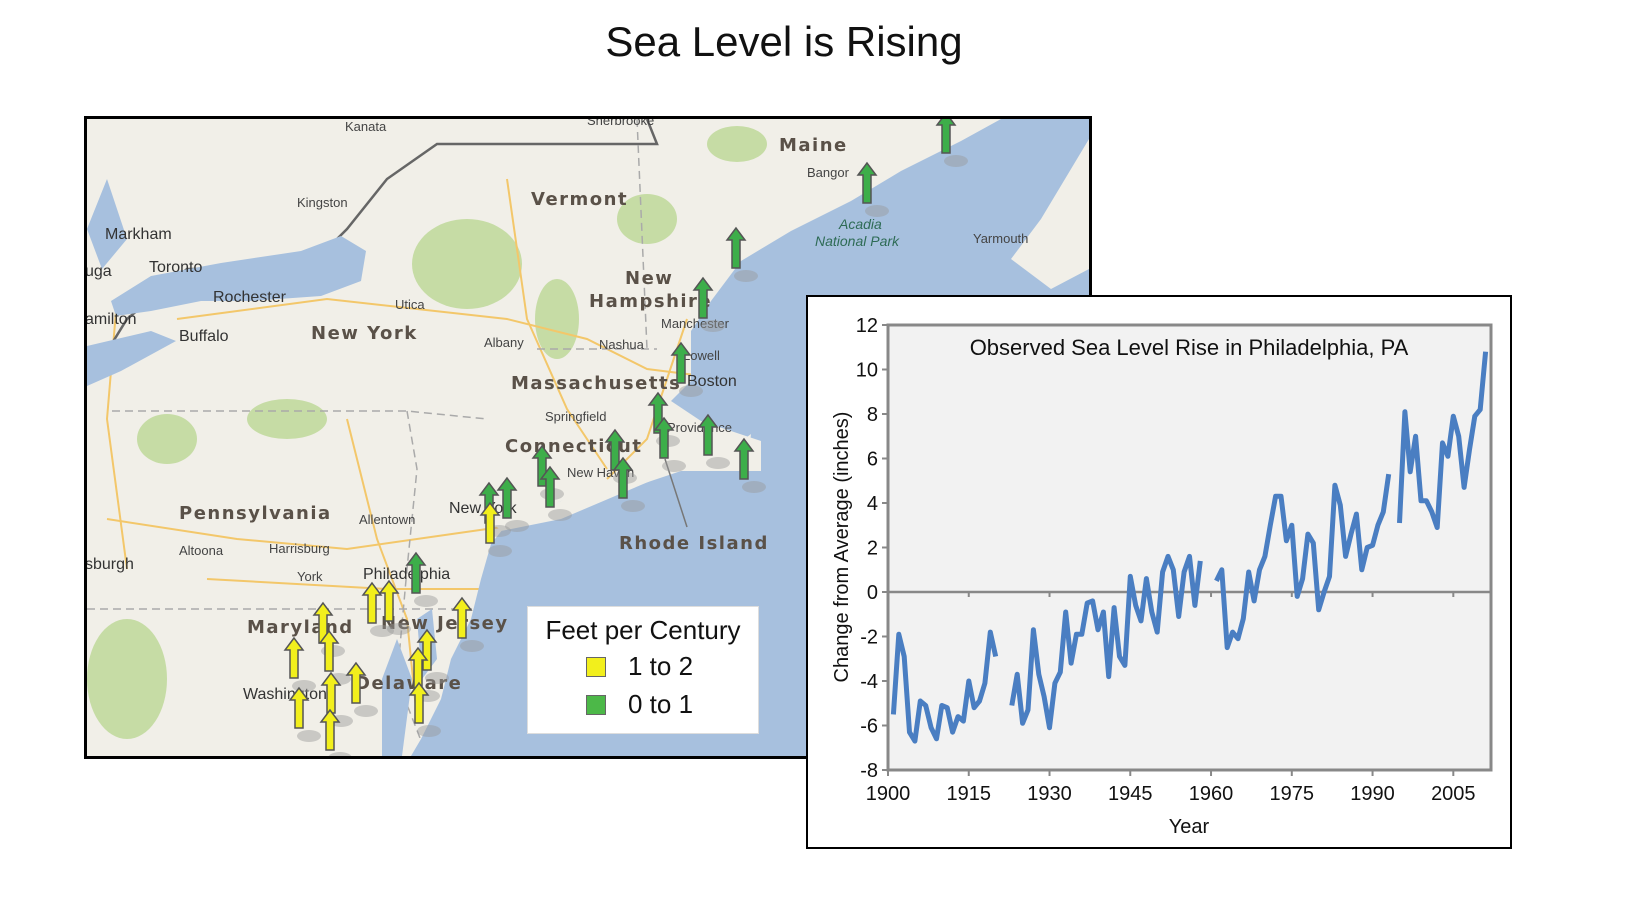 This screenshot has height=923, width=1640. What do you see at coordinates (872, 593) in the screenshot?
I see `y-tick-label: 0` at bounding box center [872, 593].